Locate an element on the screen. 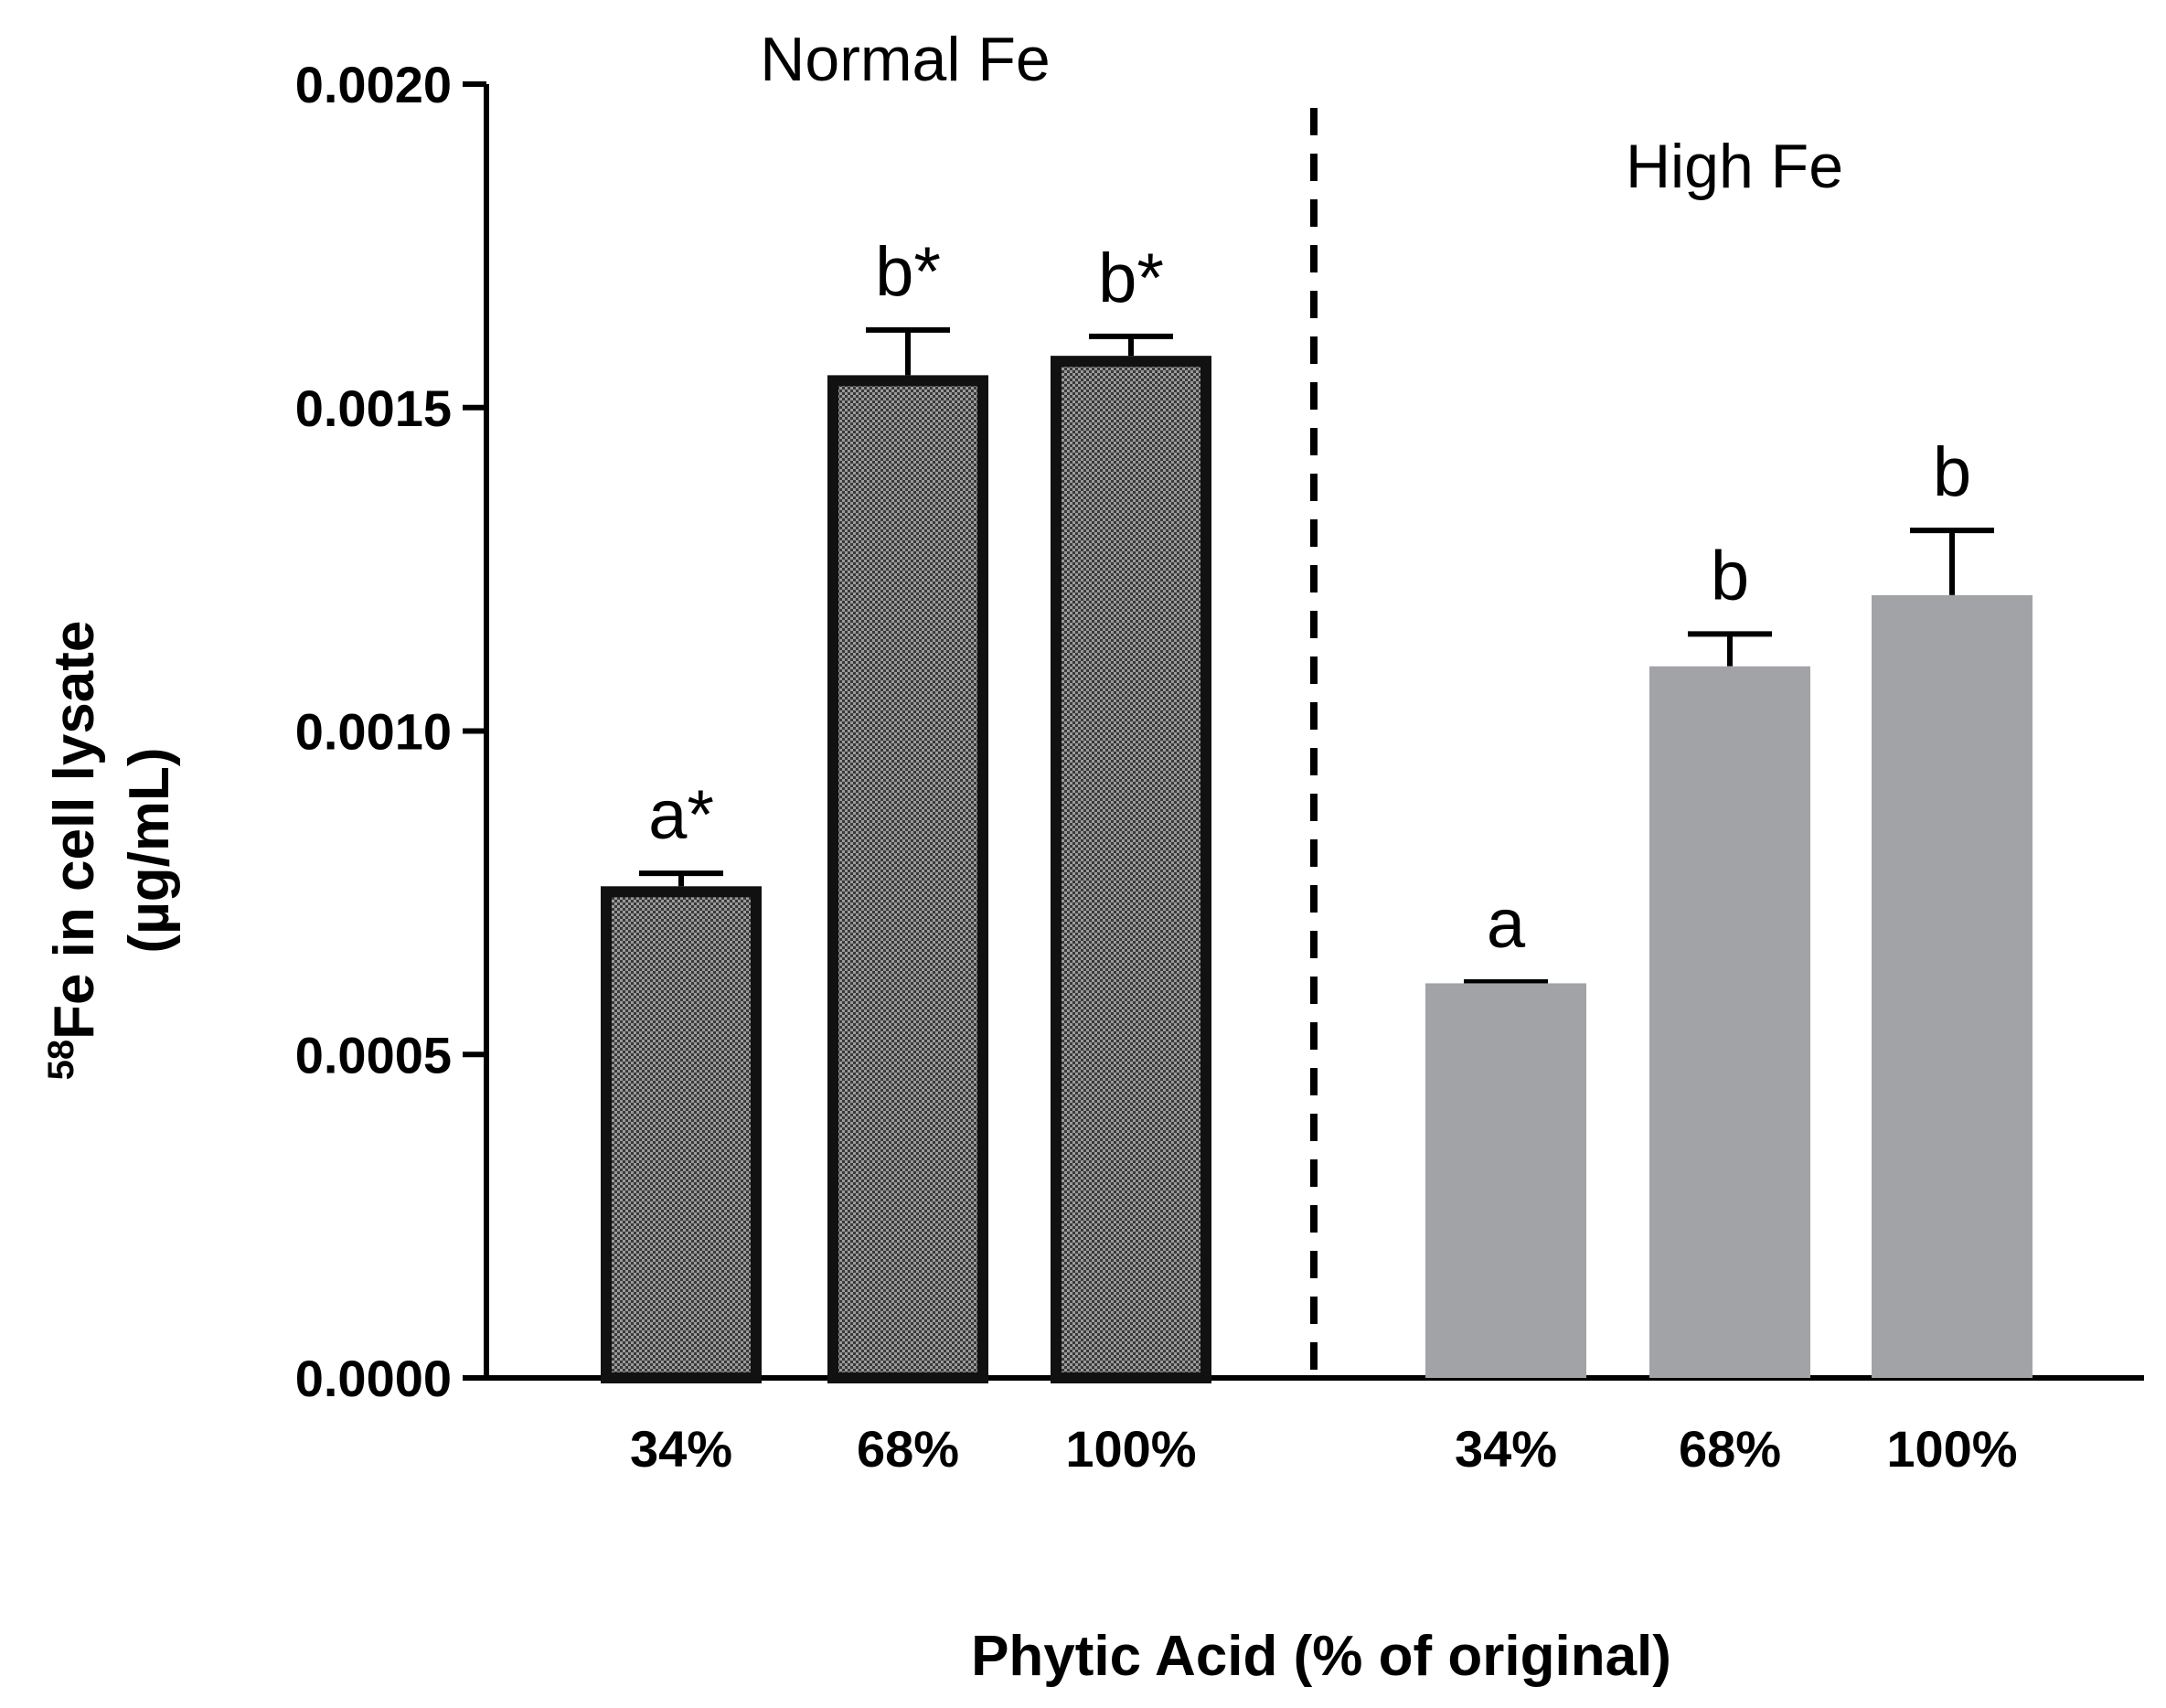 The height and width of the screenshot is (1708, 2166). svg-text: 58Fe in cell lysate is located at coordinates (74, 851).